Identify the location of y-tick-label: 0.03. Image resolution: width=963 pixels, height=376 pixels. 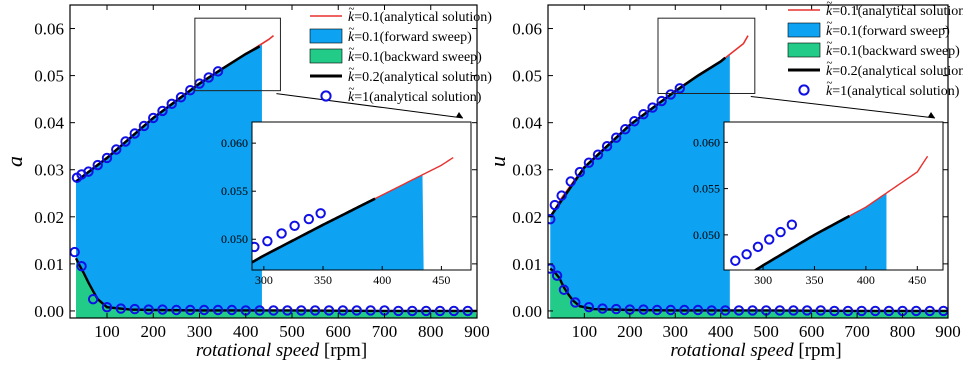
(527, 170).